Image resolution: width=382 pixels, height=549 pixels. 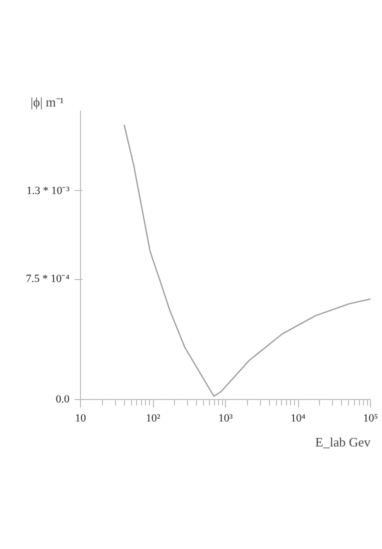 What do you see at coordinates (298, 418) in the screenshot?
I see `x-tick-label: 10⁴` at bounding box center [298, 418].